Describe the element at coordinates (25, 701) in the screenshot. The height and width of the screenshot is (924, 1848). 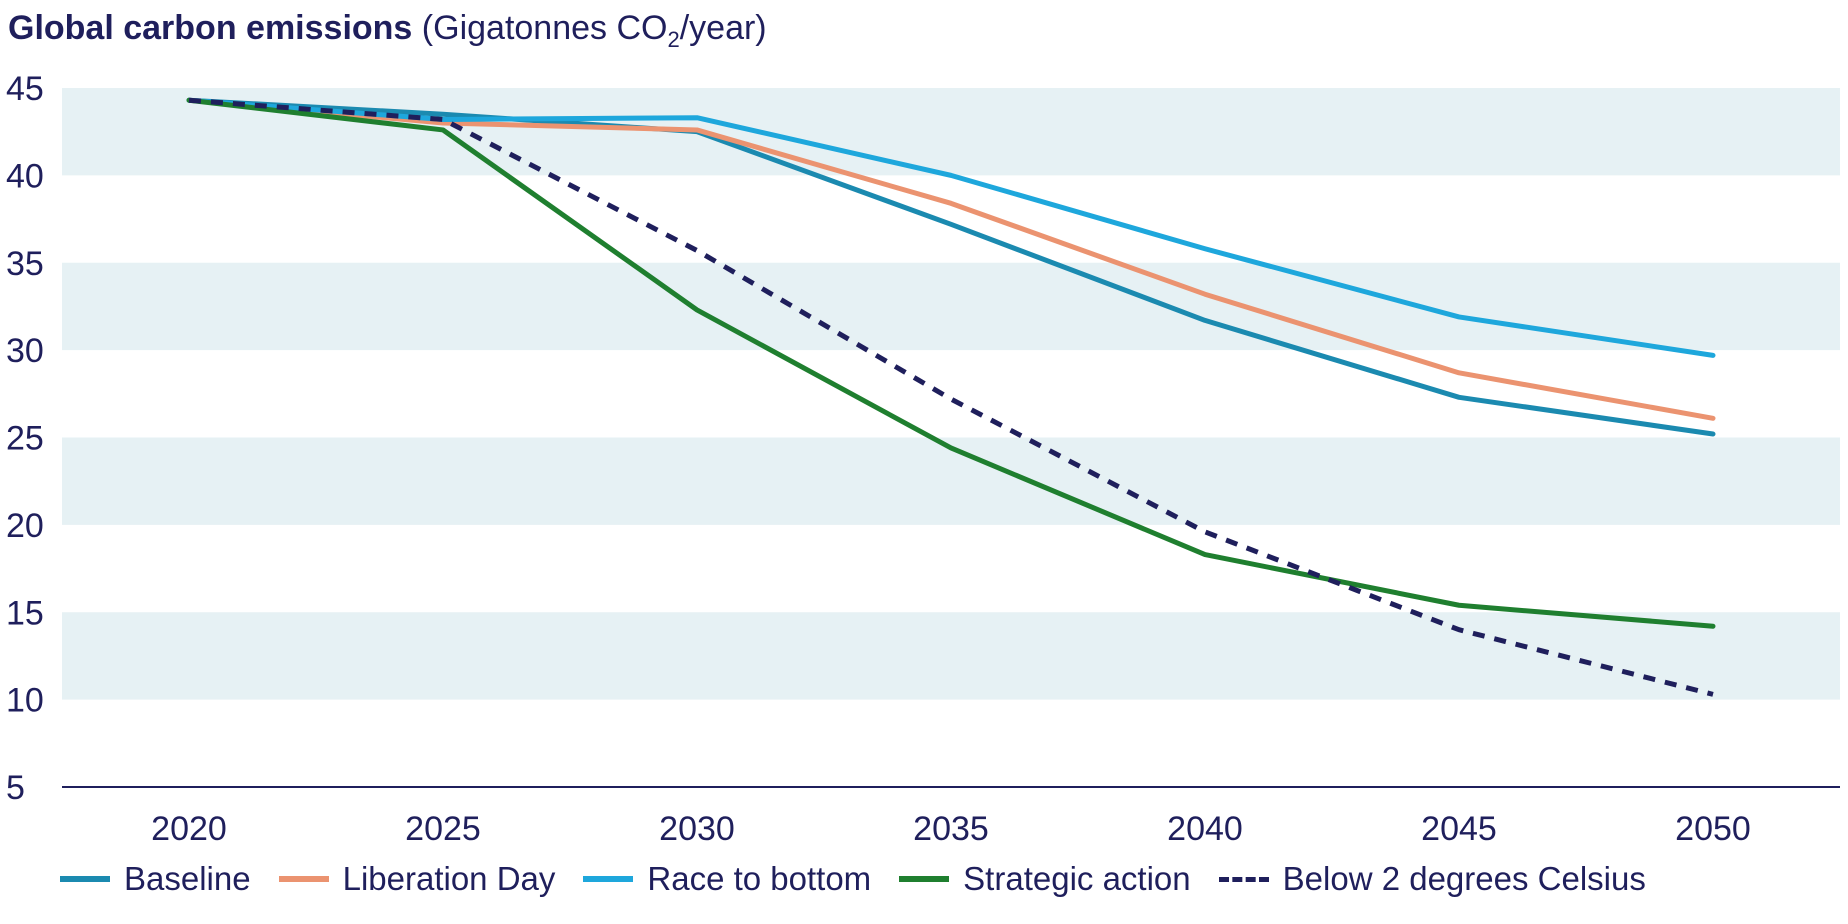
I see `y-tick-label: 10` at that location.